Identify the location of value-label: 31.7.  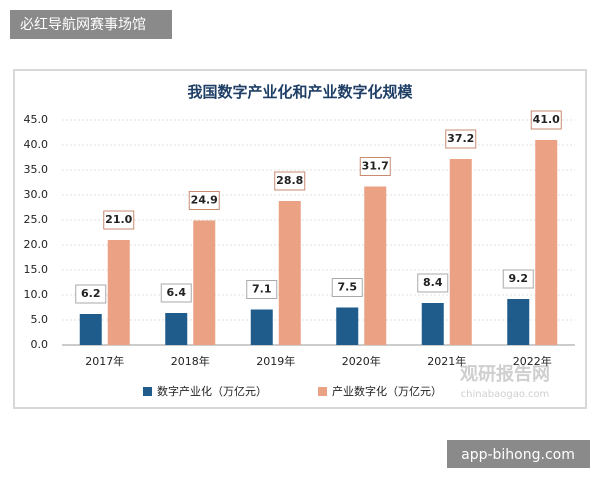
(375, 166).